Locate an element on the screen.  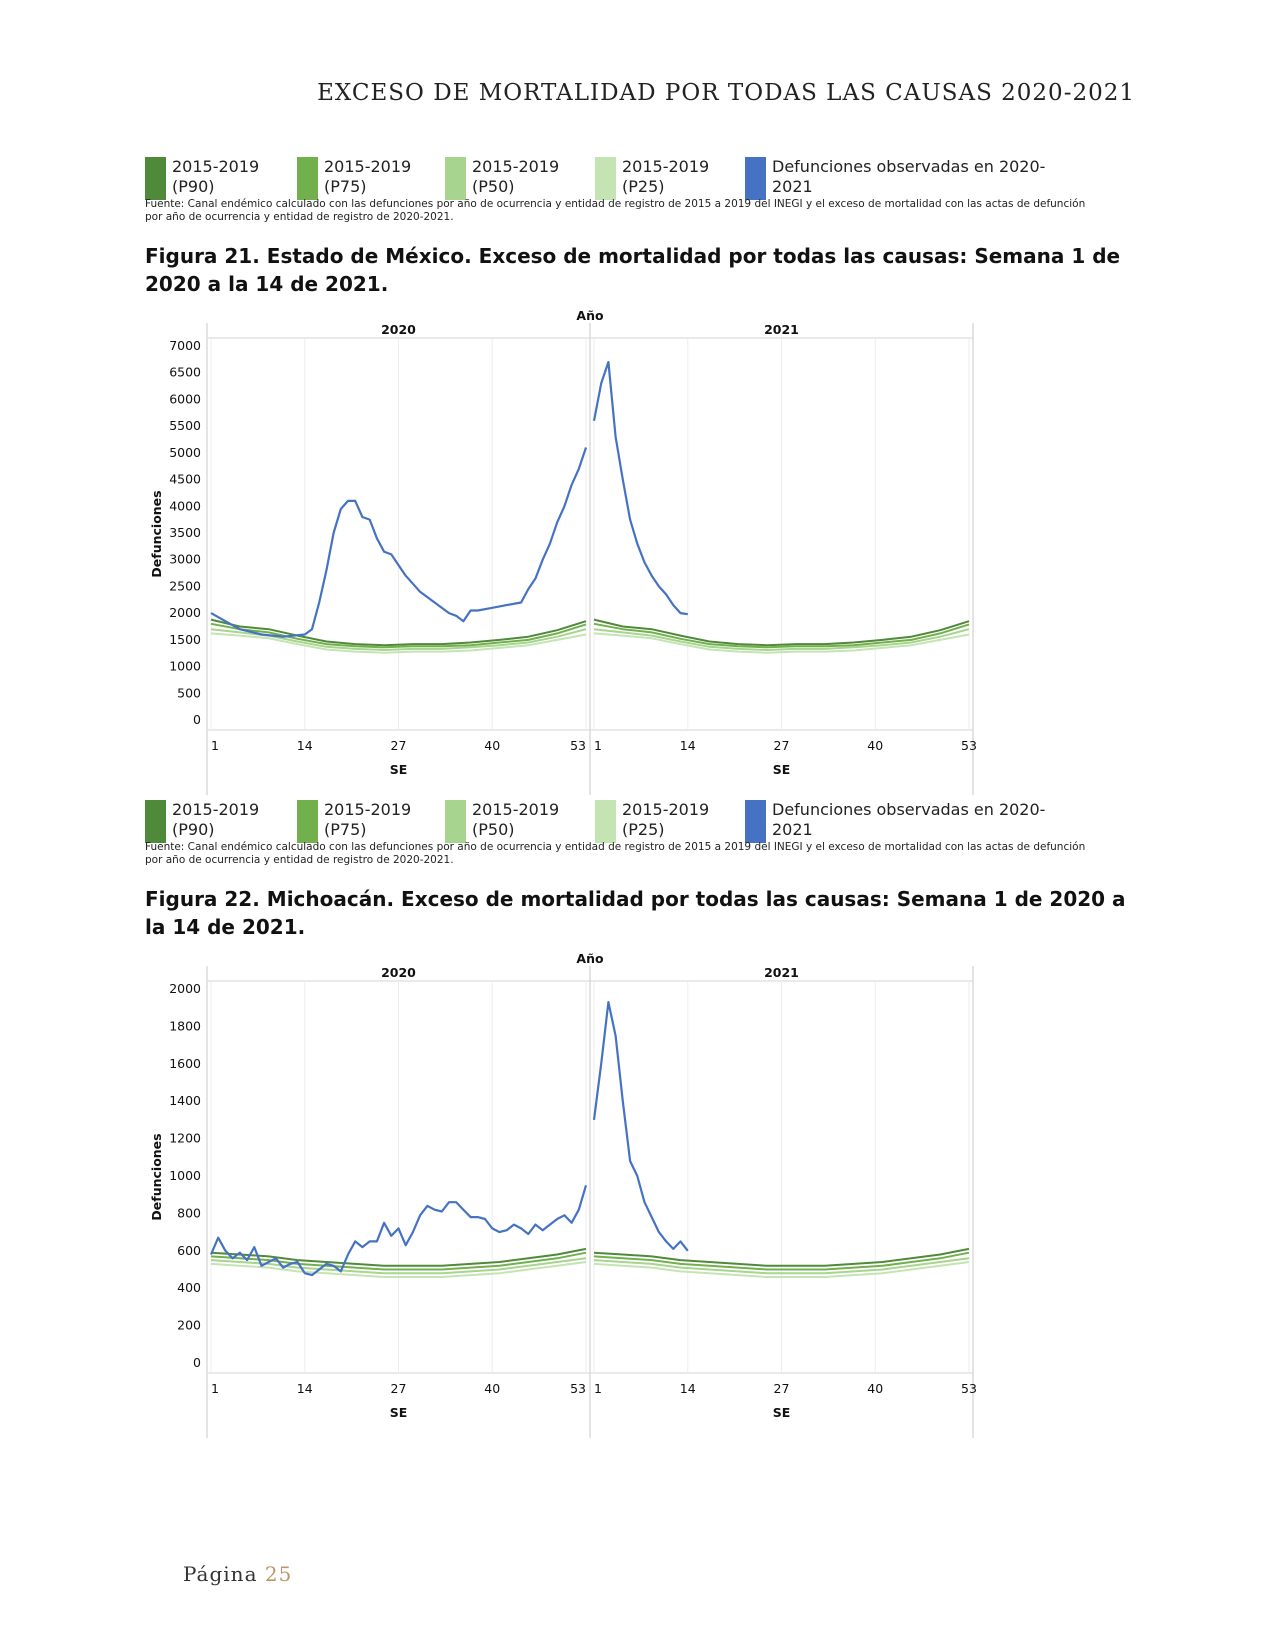
y-tick-label: 7000 is located at coordinates (185, 345).